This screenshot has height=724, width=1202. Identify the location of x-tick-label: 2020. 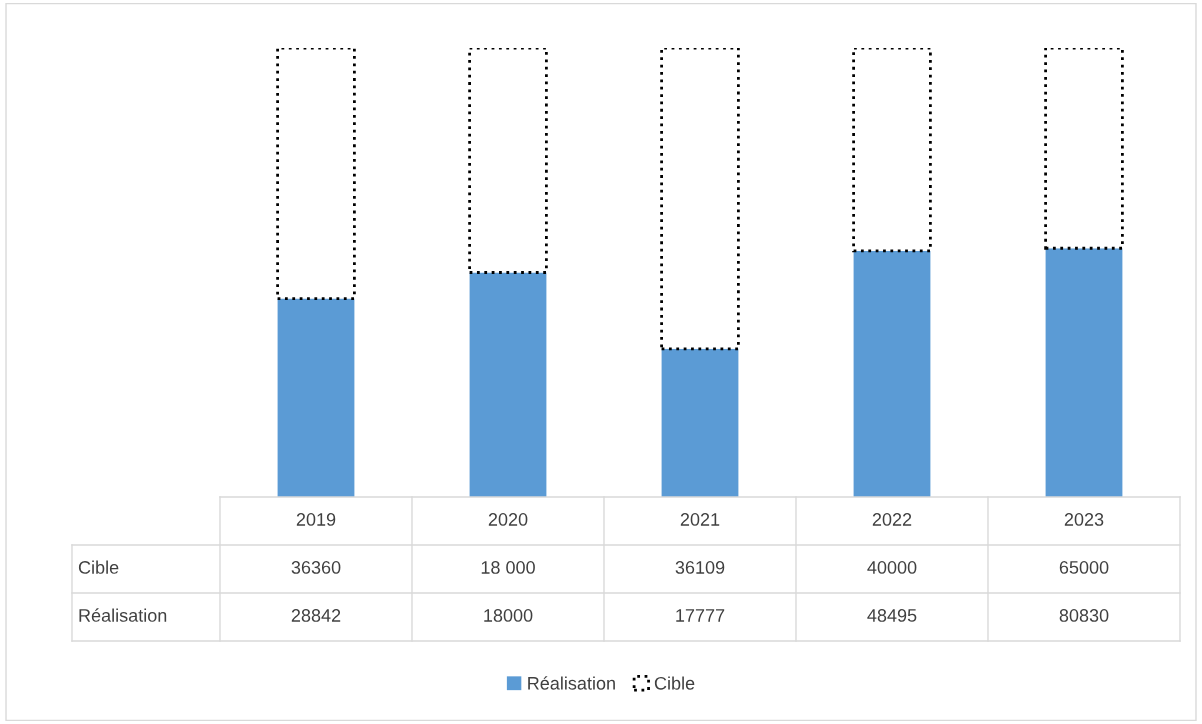
(508, 519).